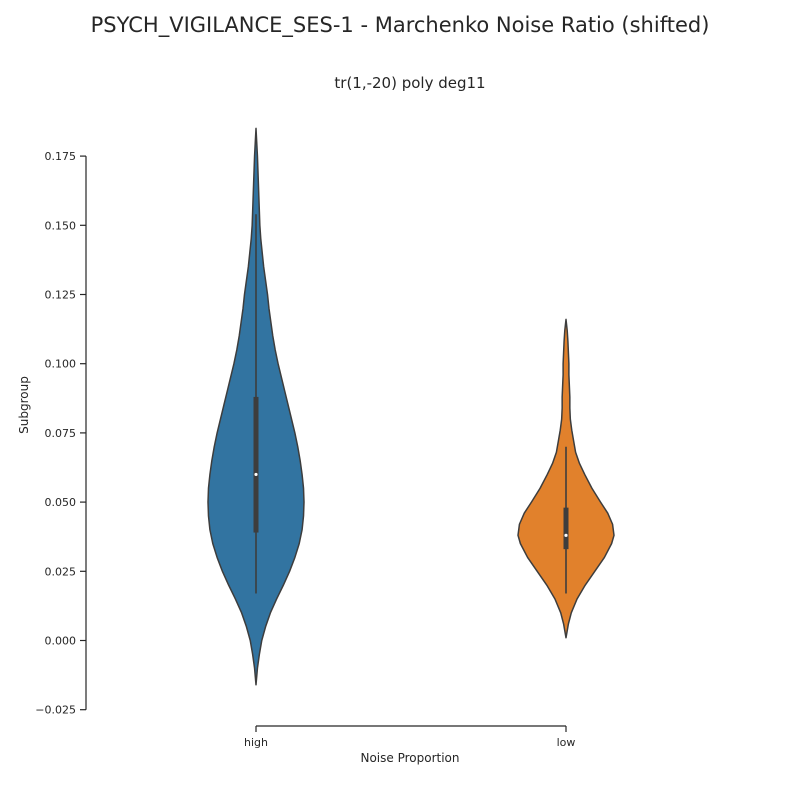  Describe the element at coordinates (566, 528) in the screenshot. I see `violin-box-low` at that location.